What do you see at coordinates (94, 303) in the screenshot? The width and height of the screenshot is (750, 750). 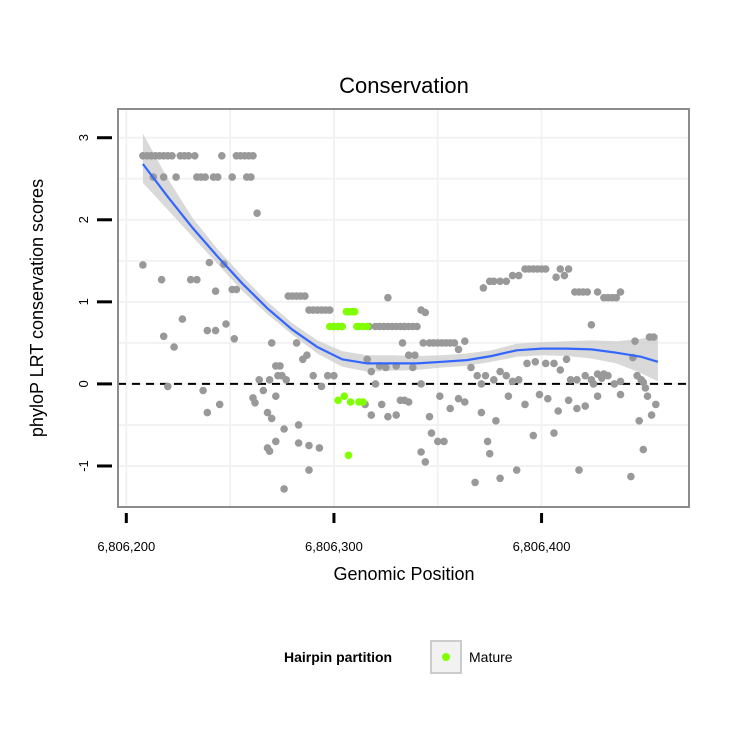 I see `y-axis-ticks: -1 0 1 2 3` at bounding box center [94, 303].